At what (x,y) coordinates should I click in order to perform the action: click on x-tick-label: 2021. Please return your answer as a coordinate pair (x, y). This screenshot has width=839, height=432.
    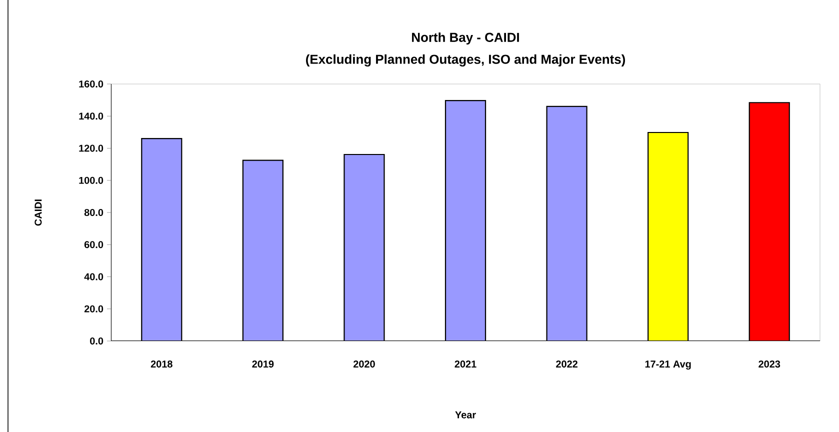
    Looking at the image, I should click on (465, 364).